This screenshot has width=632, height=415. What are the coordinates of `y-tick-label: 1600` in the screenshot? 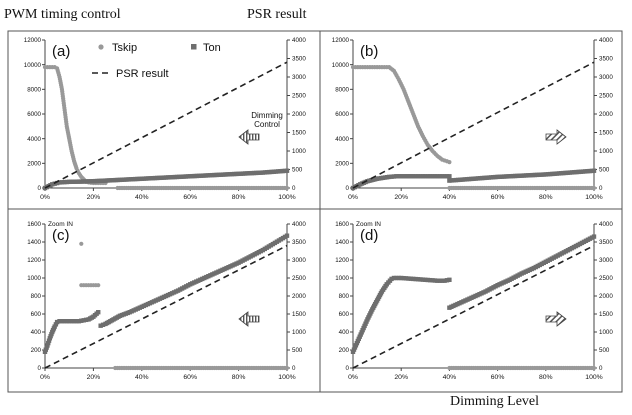 It's located at (342, 224).